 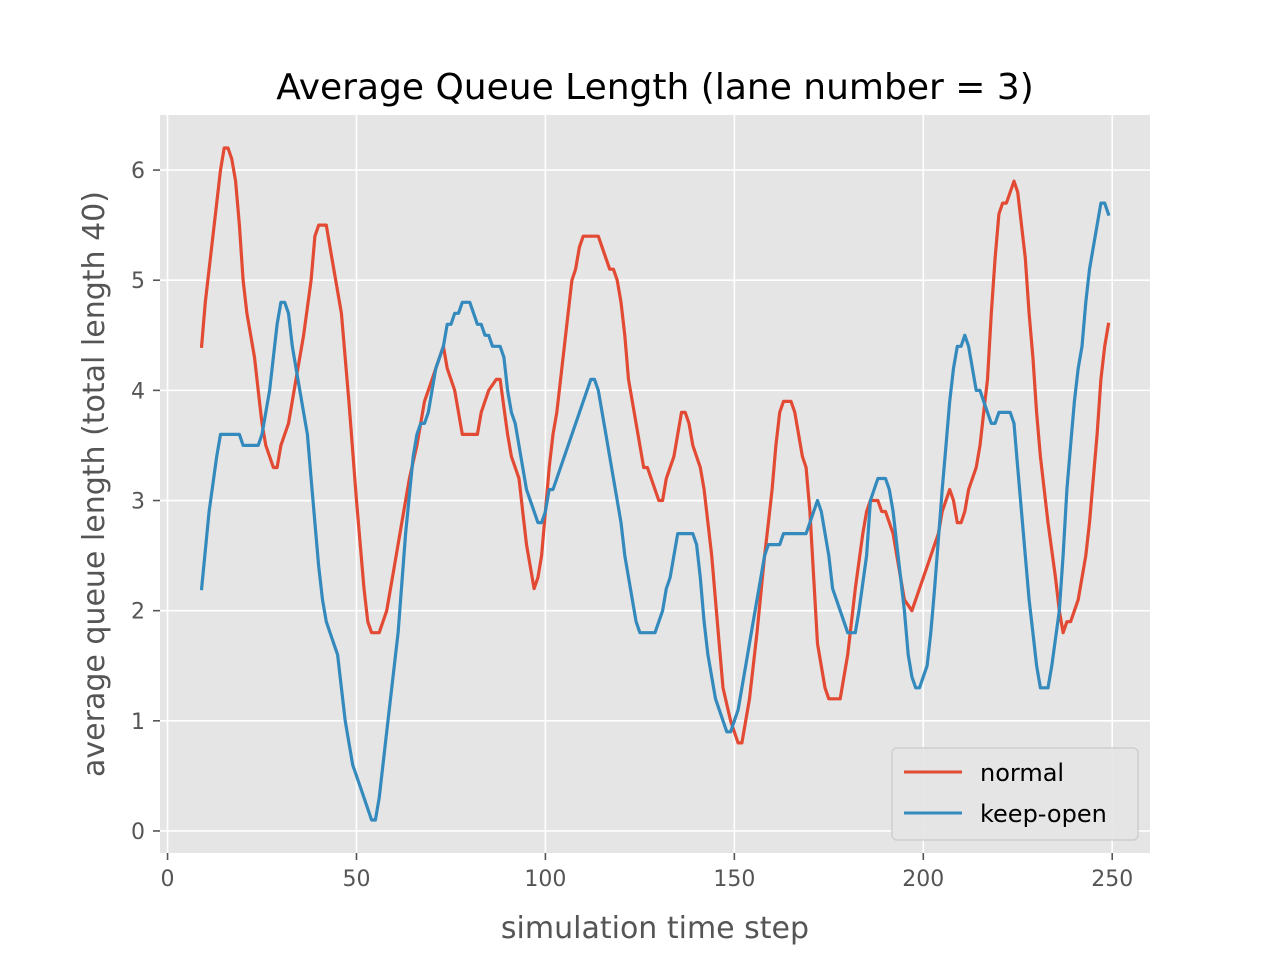 What do you see at coordinates (138, 171) in the screenshot?
I see `y-tick-label: 6` at bounding box center [138, 171].